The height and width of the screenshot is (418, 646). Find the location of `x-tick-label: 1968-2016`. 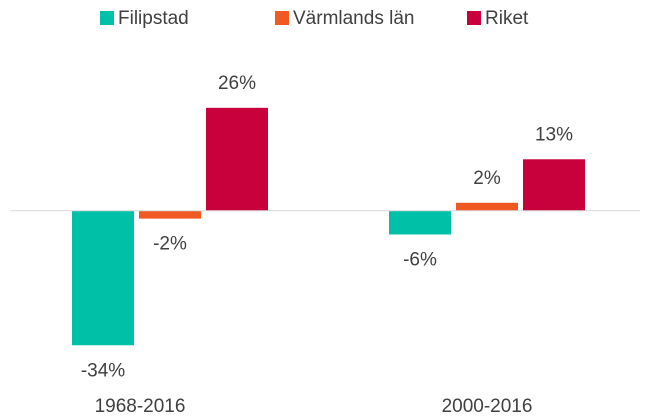

x-tick-label: 1968-2016 is located at coordinates (140, 406).